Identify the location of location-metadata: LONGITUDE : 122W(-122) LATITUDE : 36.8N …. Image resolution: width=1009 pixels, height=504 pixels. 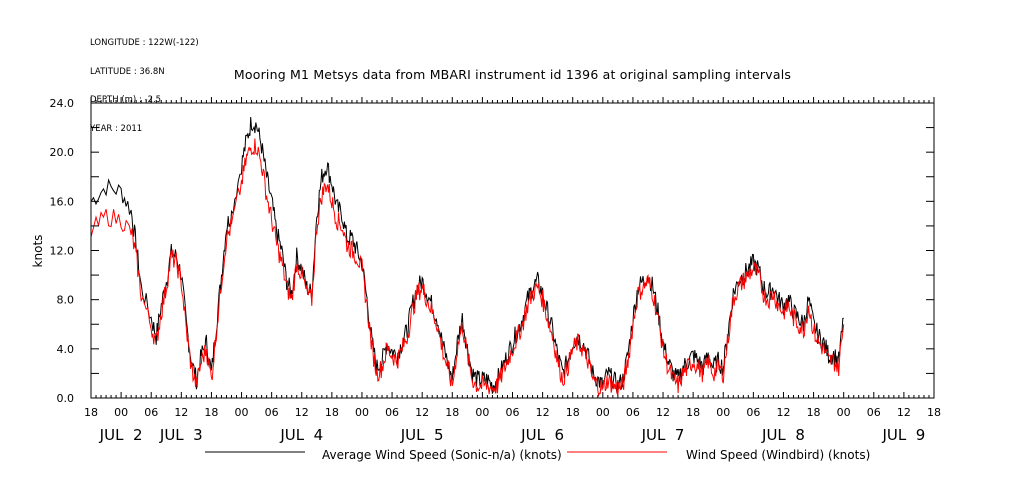
(144, 82).